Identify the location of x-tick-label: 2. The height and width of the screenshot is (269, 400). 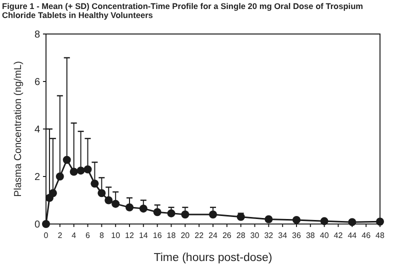
(60, 235).